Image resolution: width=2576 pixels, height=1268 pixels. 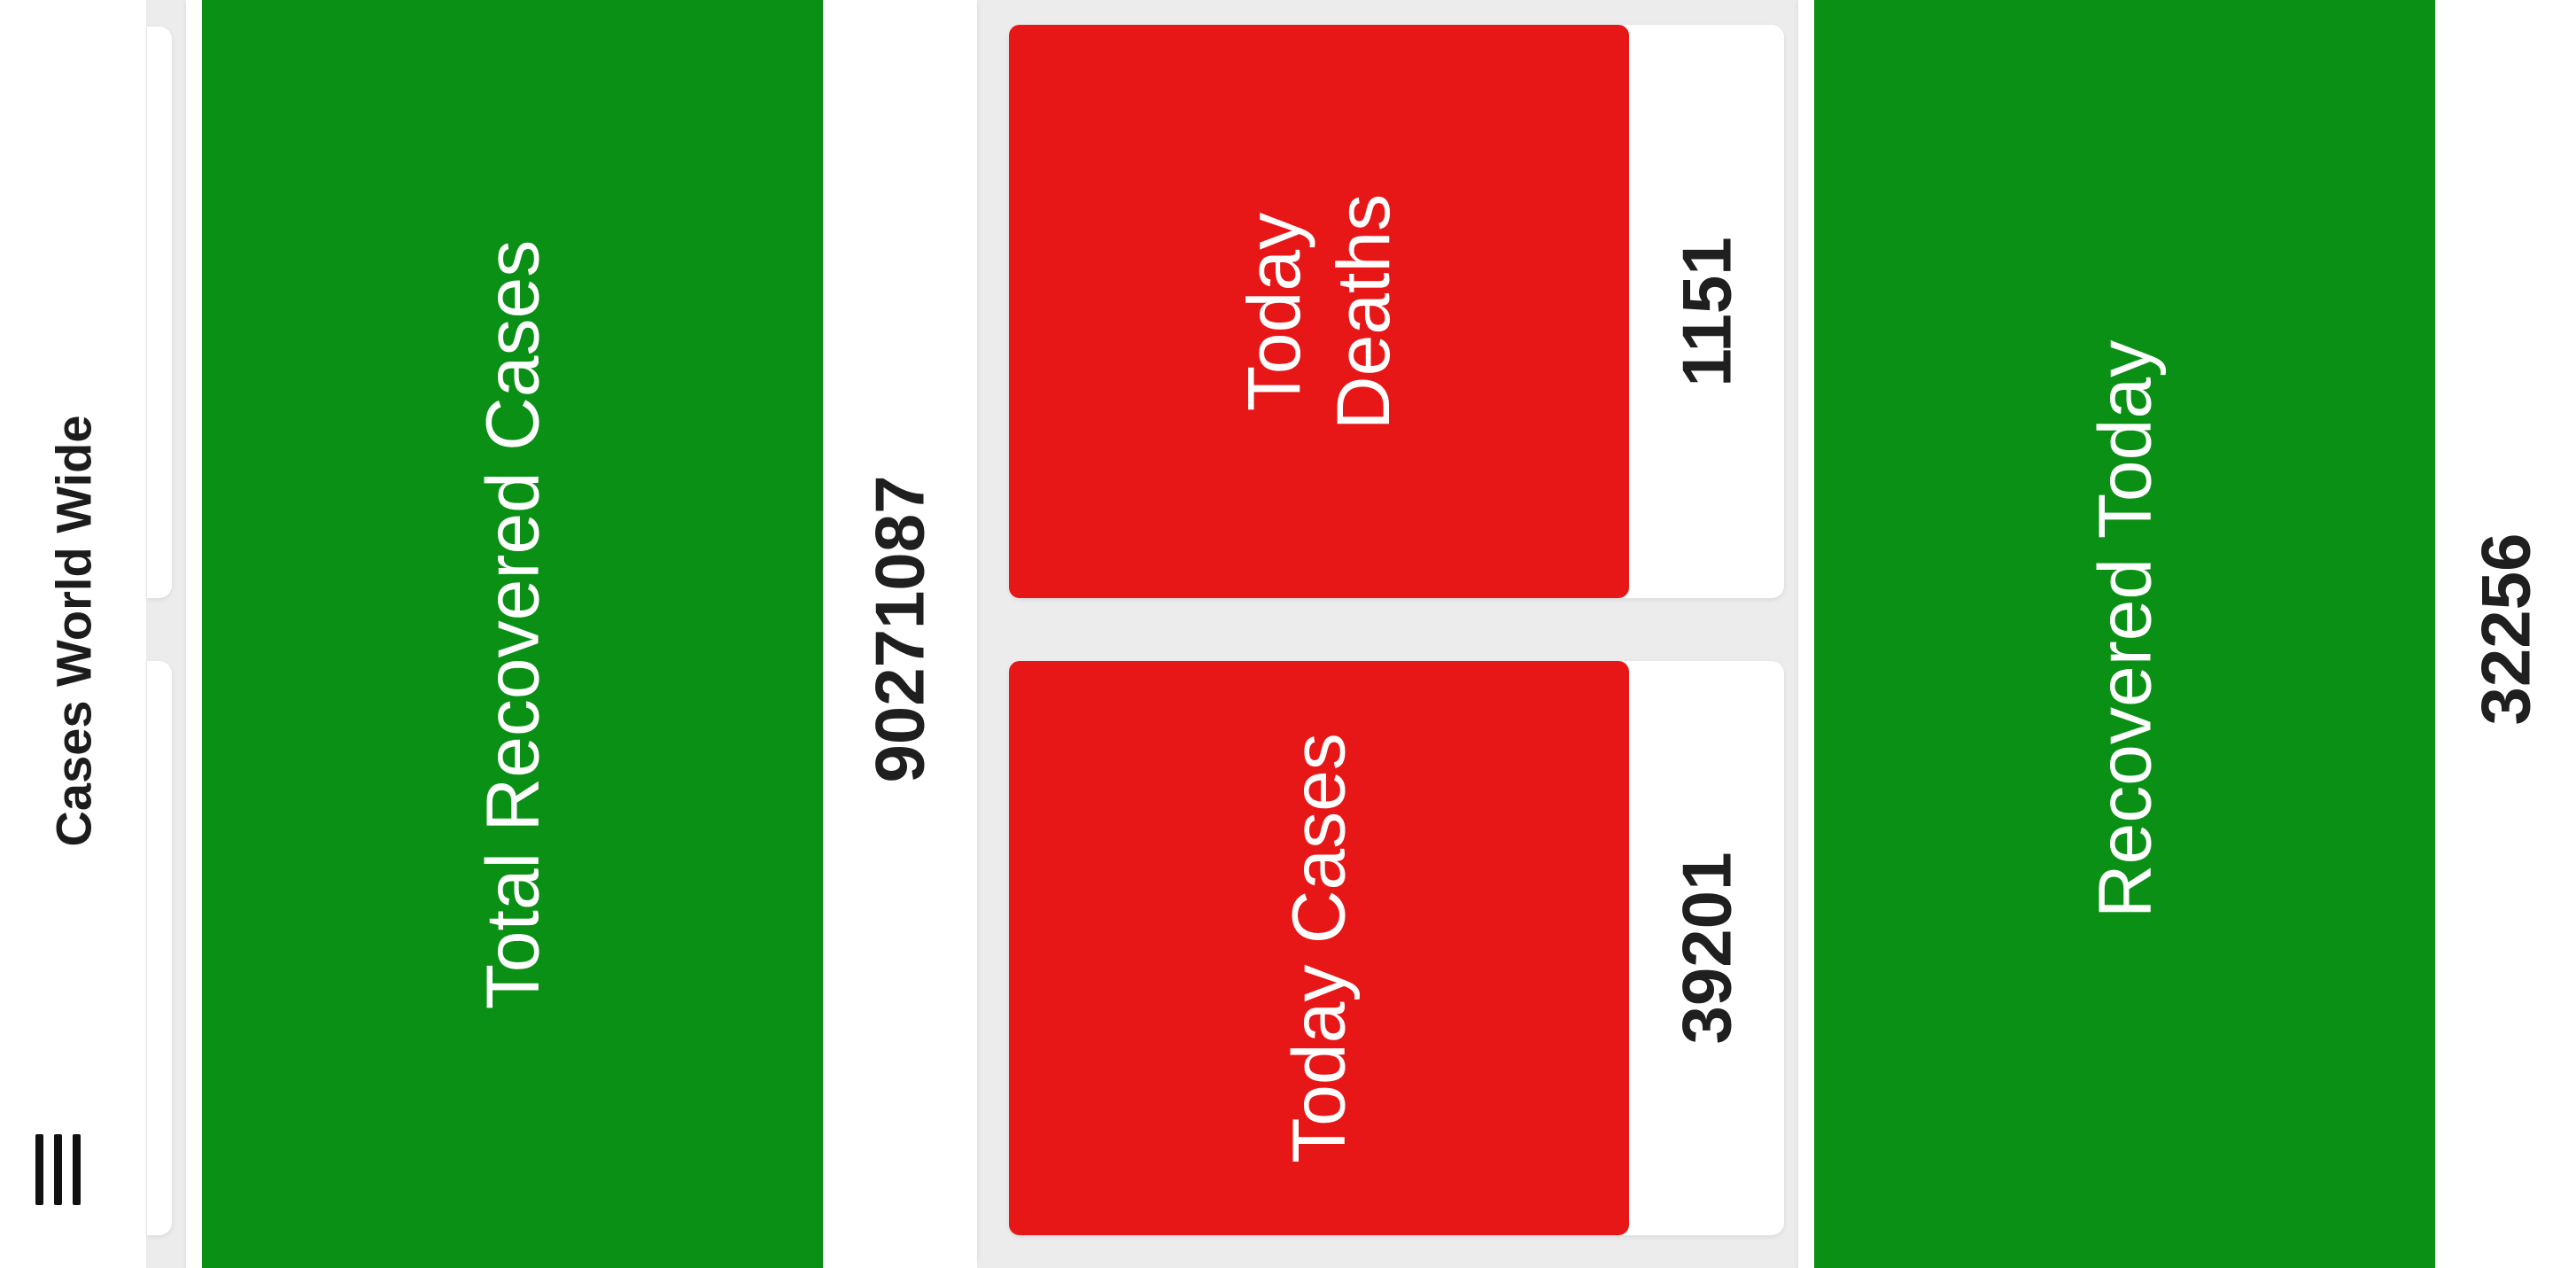 What do you see at coordinates (1274, 311) in the screenshot?
I see `today-deaths-label-line1: Today` at bounding box center [1274, 311].